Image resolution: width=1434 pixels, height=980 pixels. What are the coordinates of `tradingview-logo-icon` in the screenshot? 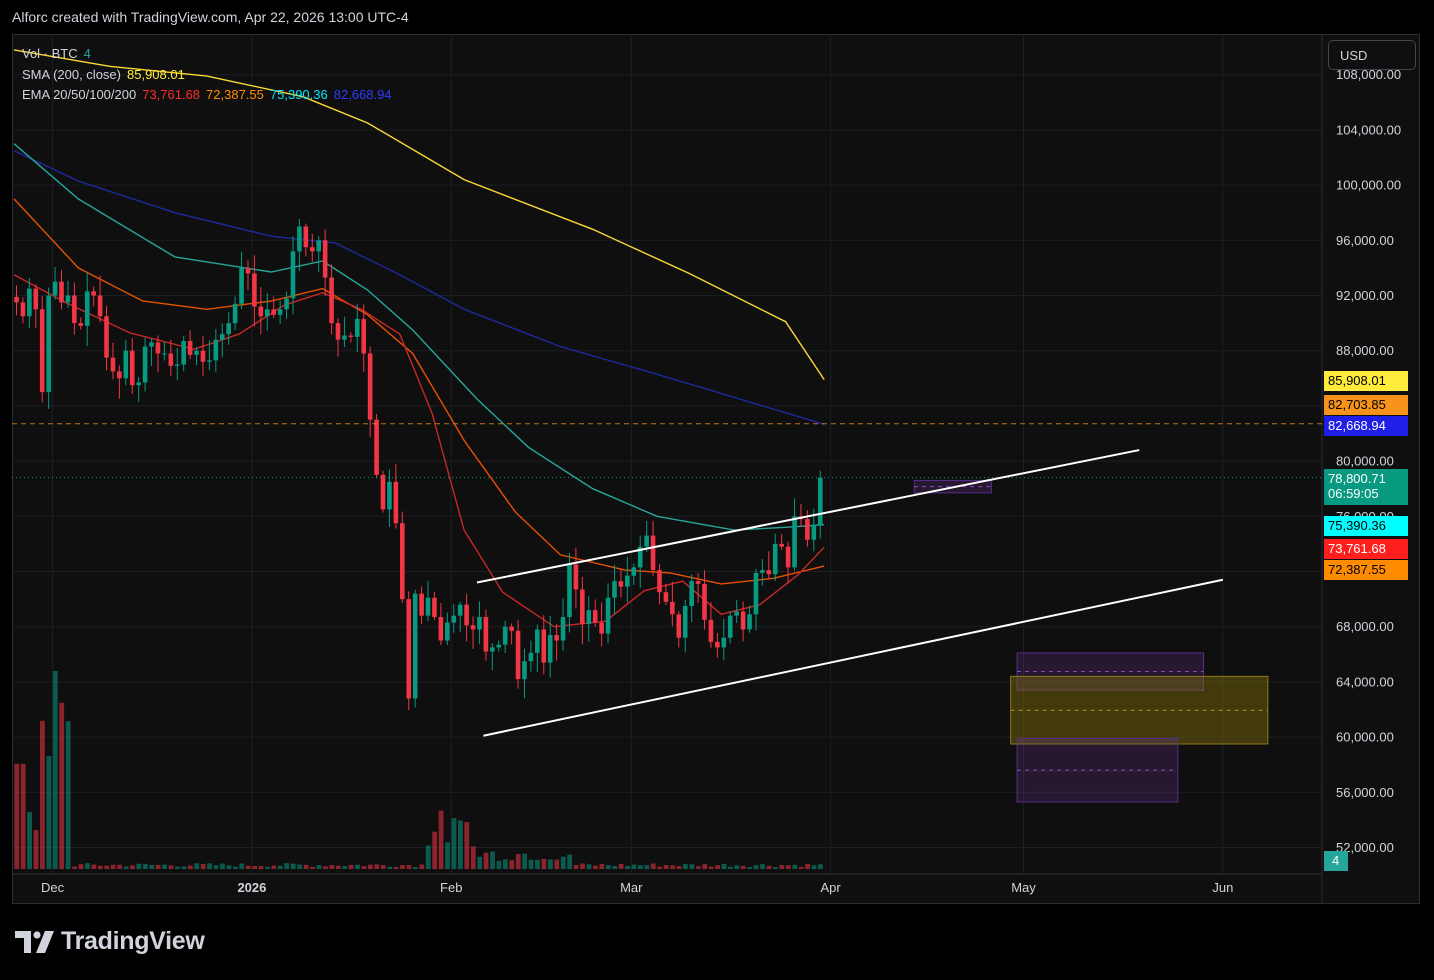 It's located at (34, 941).